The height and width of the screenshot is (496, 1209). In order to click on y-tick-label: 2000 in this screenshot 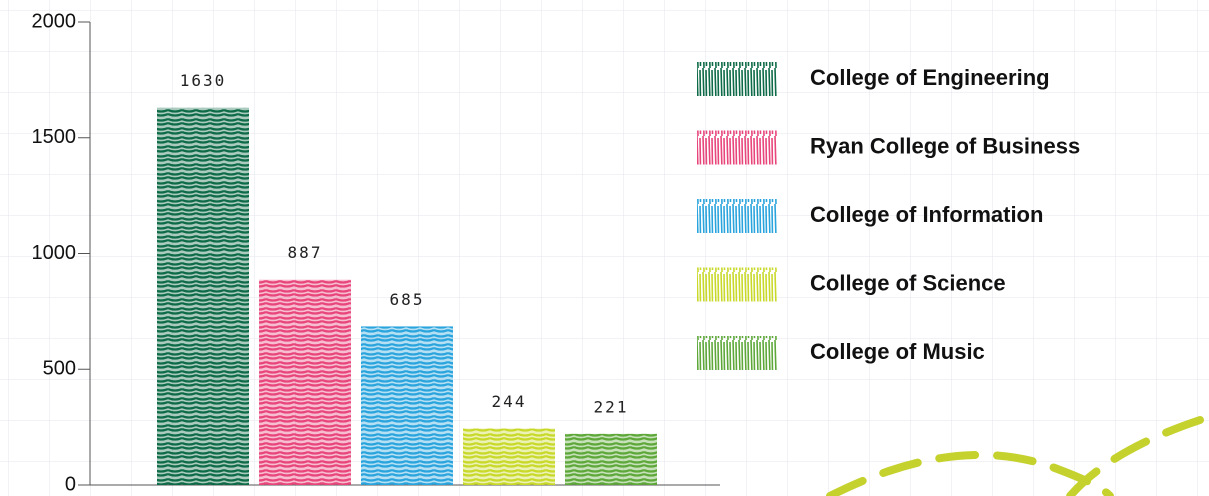, I will do `click(54, 21)`.